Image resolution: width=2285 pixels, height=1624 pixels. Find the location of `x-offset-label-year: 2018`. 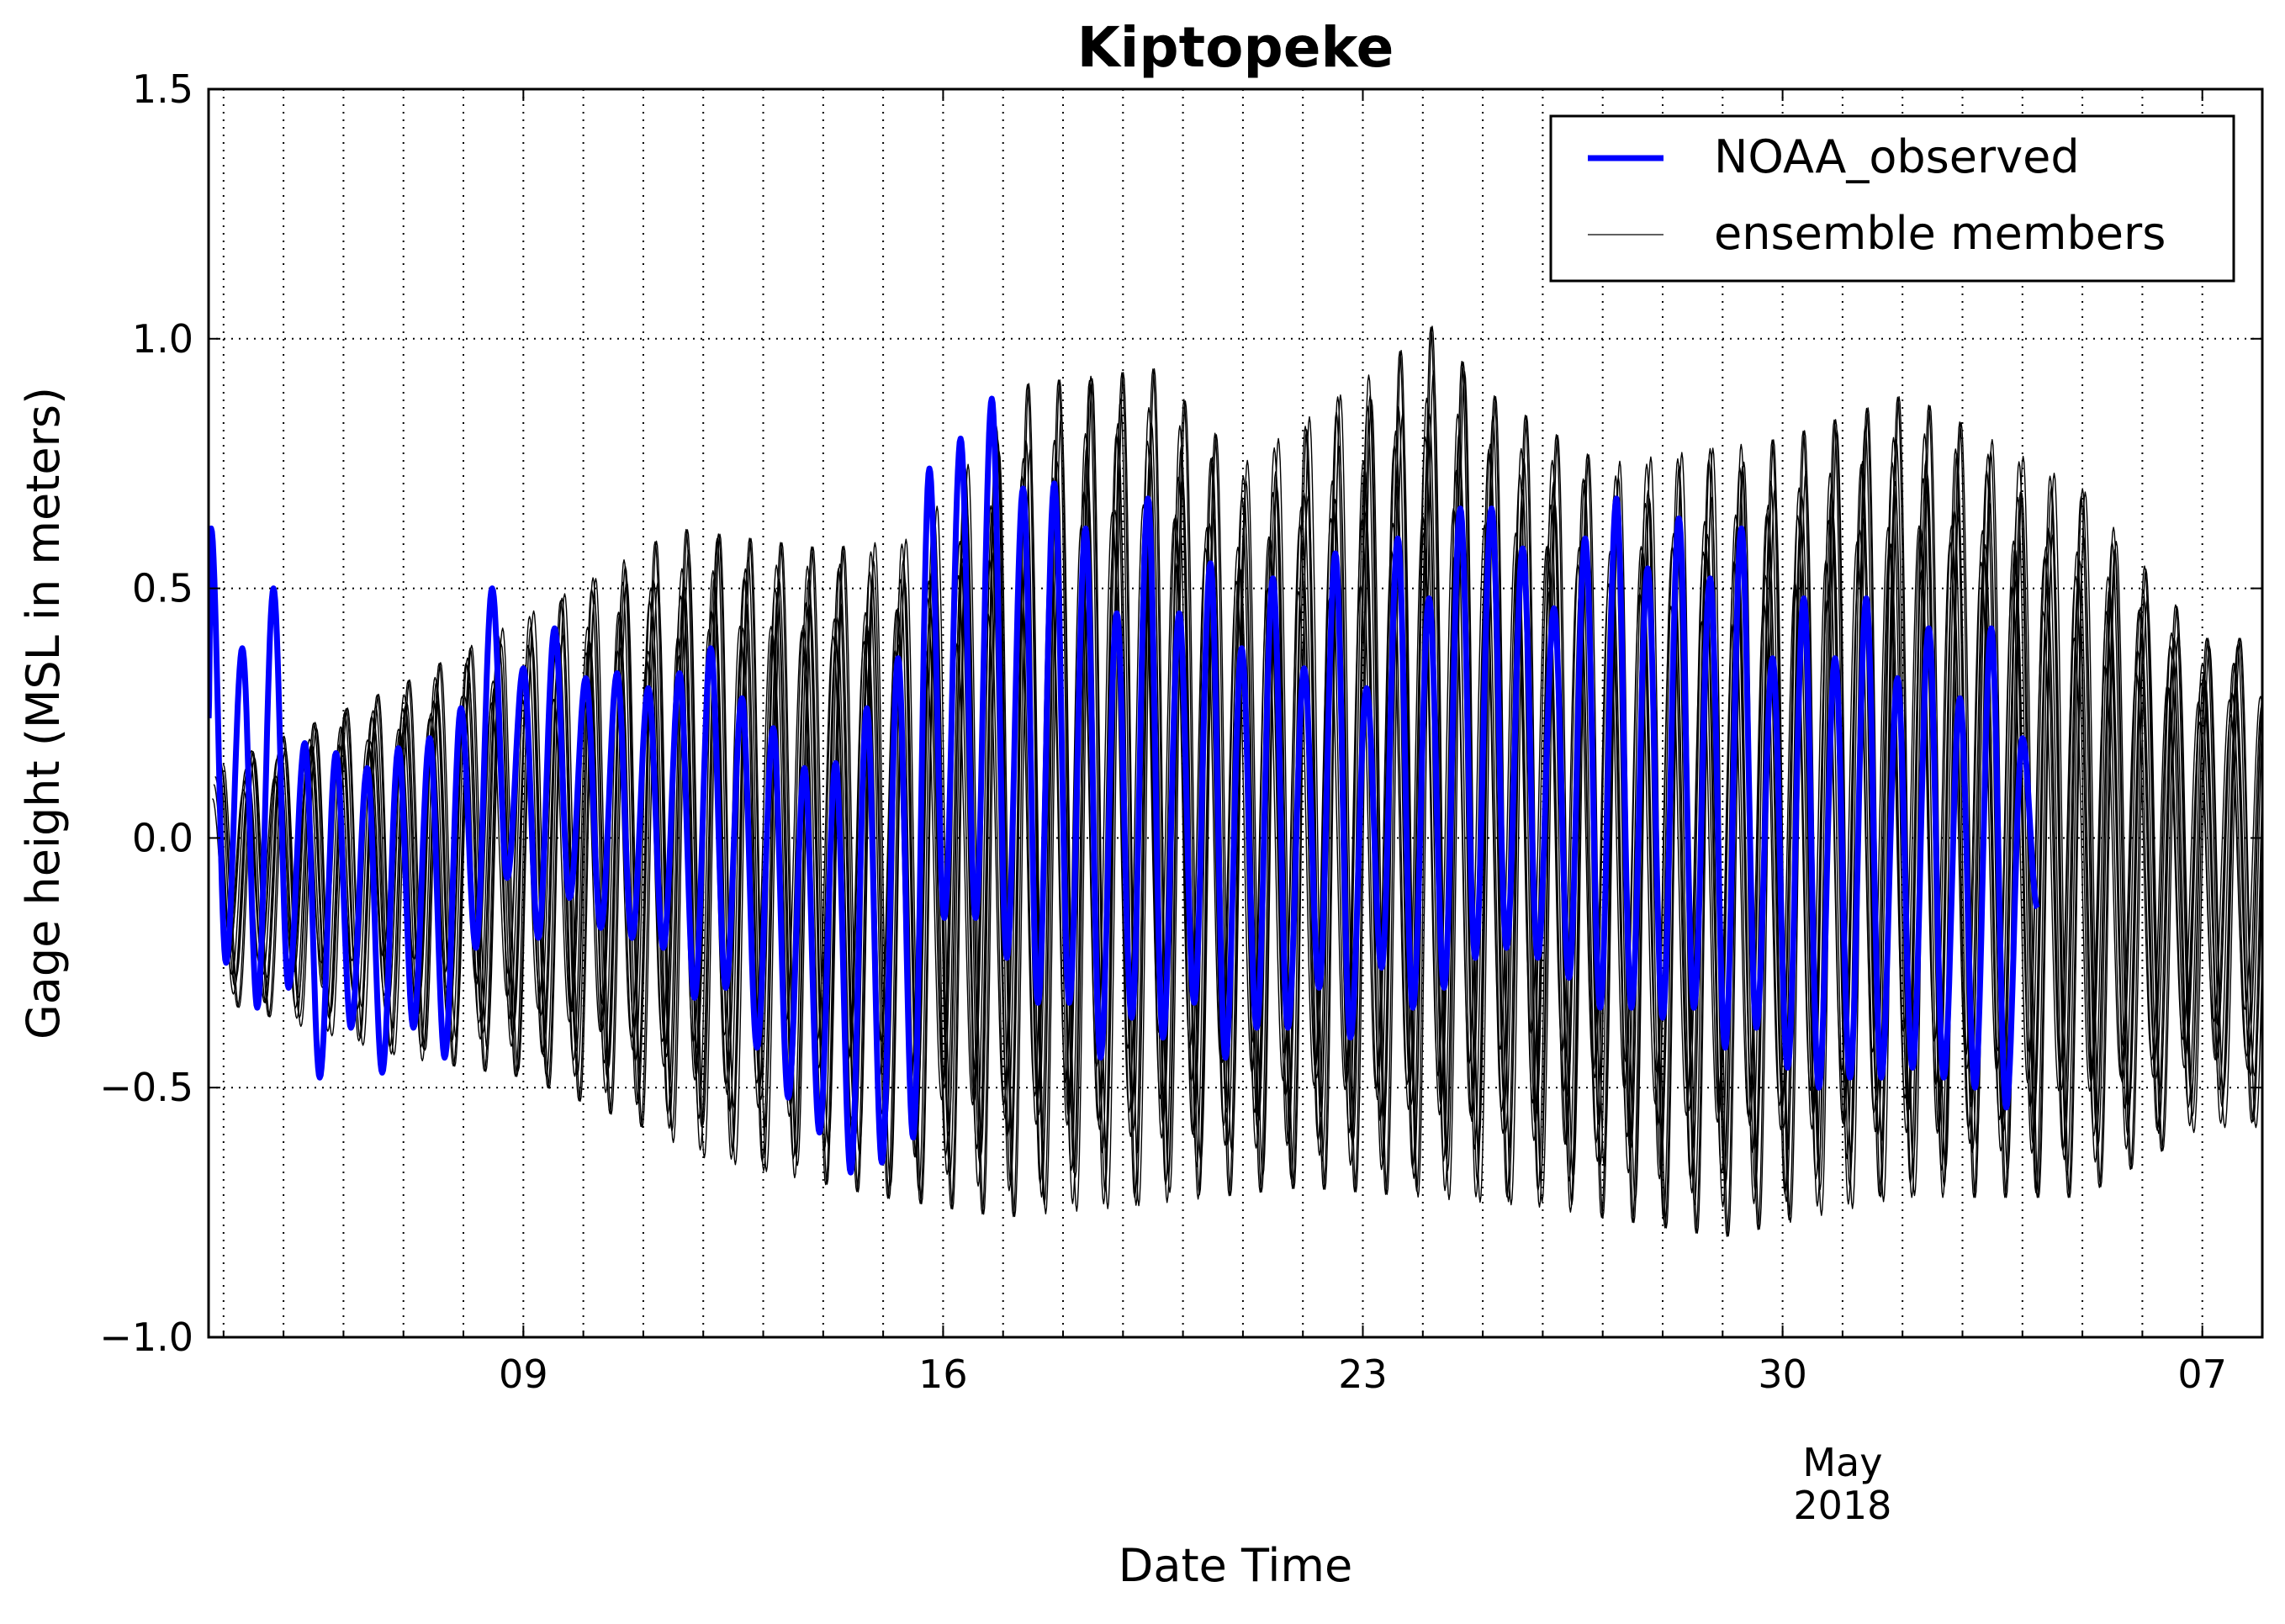

x-offset-label-year: 2018 is located at coordinates (1842, 1505).